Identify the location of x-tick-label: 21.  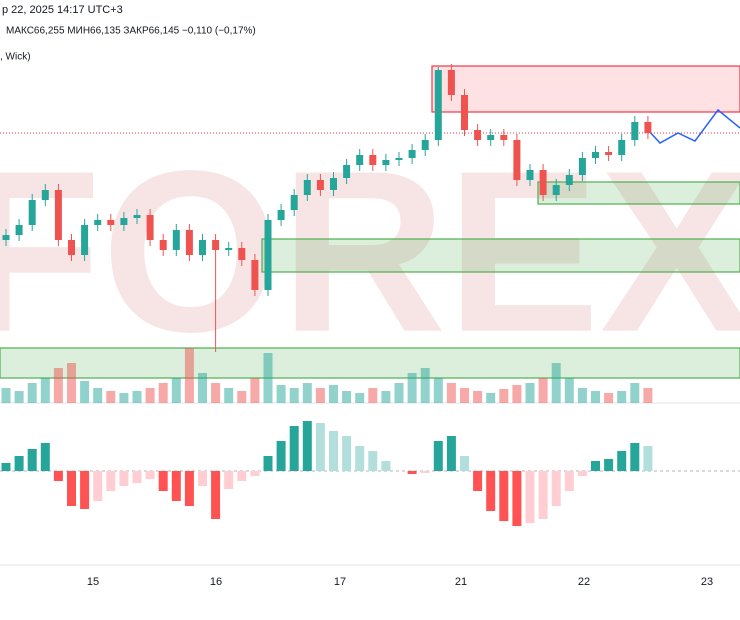
(461, 582).